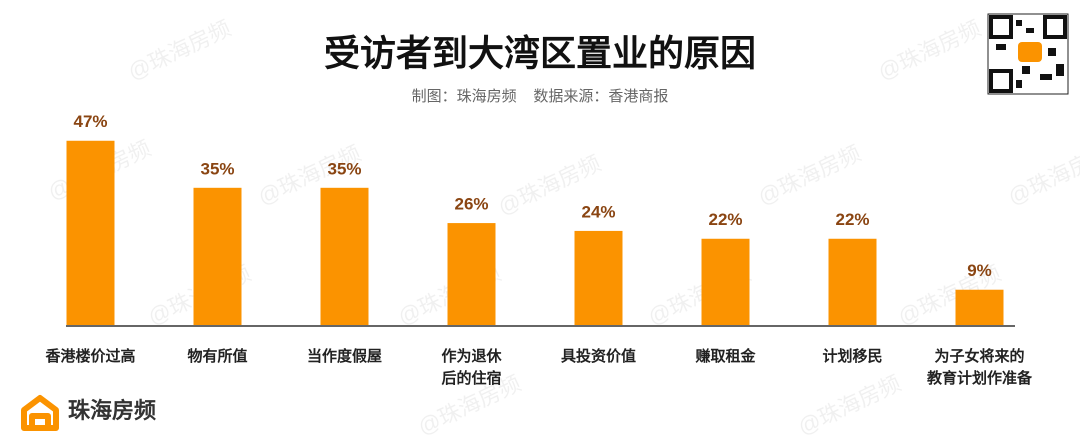 This screenshot has height=446, width=1080. What do you see at coordinates (90, 356) in the screenshot?
I see `x-tick-label: 香港楼价过高` at bounding box center [90, 356].